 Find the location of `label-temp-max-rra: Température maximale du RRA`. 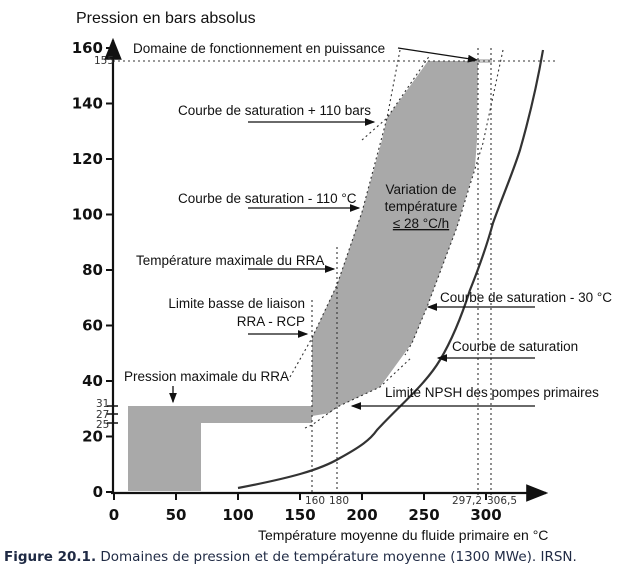

label-temp-max-rra: Température maximale du RRA is located at coordinates (230, 260).